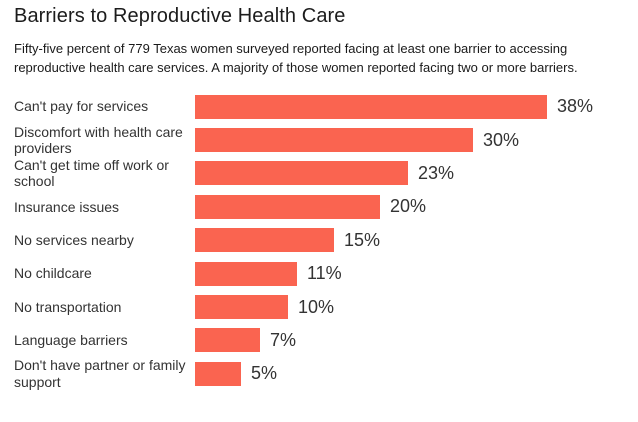 Image resolution: width=638 pixels, height=422 pixels. What do you see at coordinates (324, 273) in the screenshot?
I see `value-label: 11%` at bounding box center [324, 273].